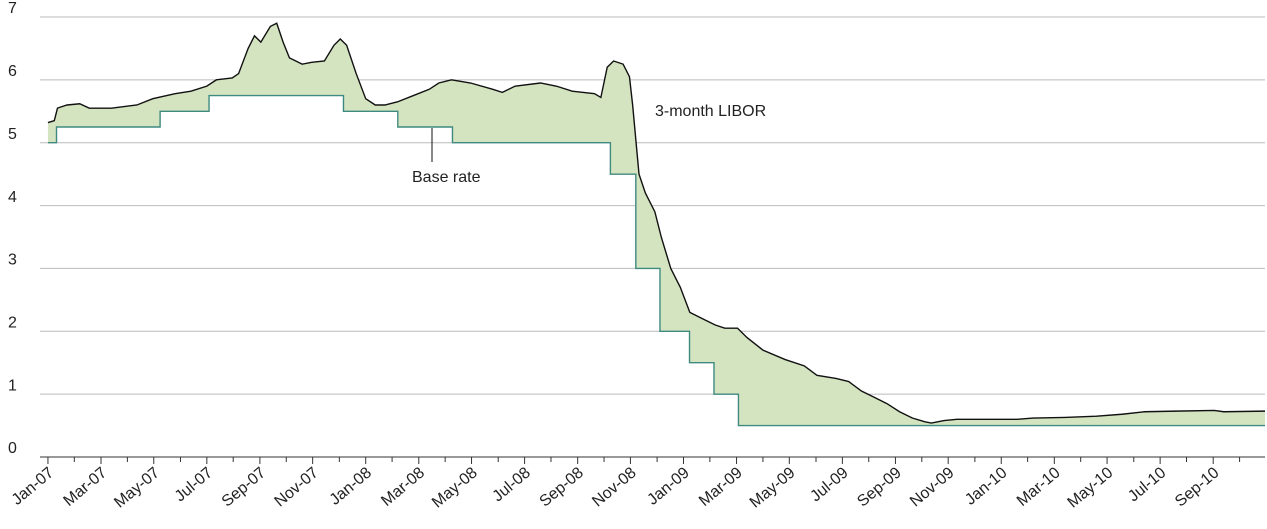 The image size is (1267, 529). Describe the element at coordinates (12, 260) in the screenshot. I see `y-tick-label: 3` at that location.